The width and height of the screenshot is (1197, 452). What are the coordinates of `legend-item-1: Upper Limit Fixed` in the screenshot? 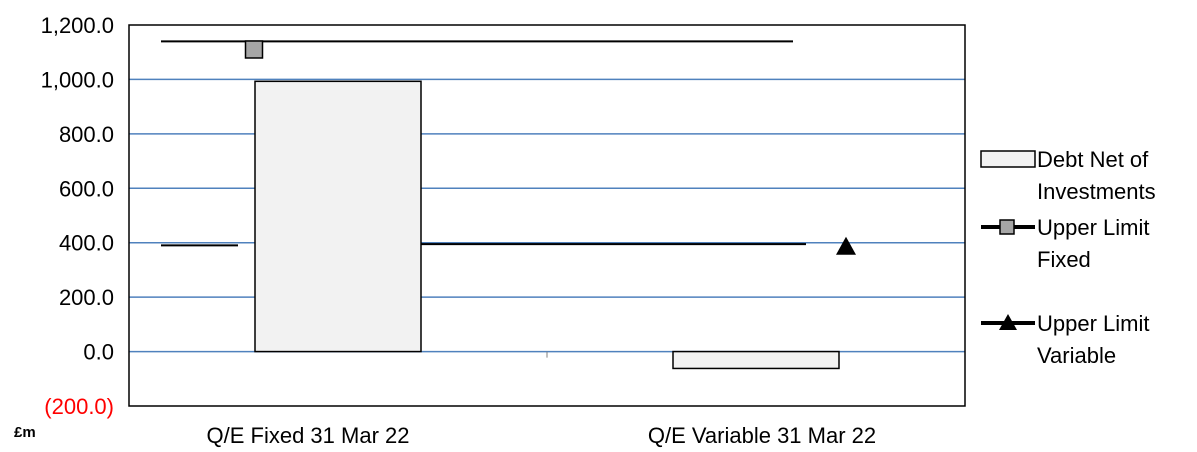 It's located at (1065, 243).